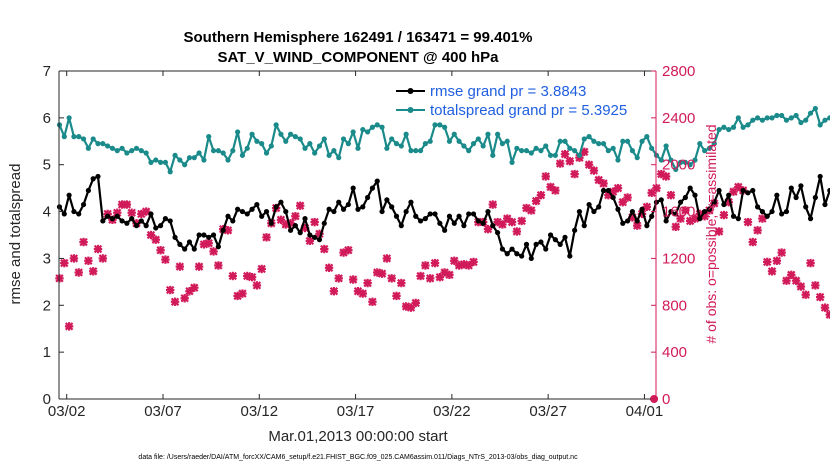  Describe the element at coordinates (47, 258) in the screenshot. I see `y-tick-label-left: 3` at that location.